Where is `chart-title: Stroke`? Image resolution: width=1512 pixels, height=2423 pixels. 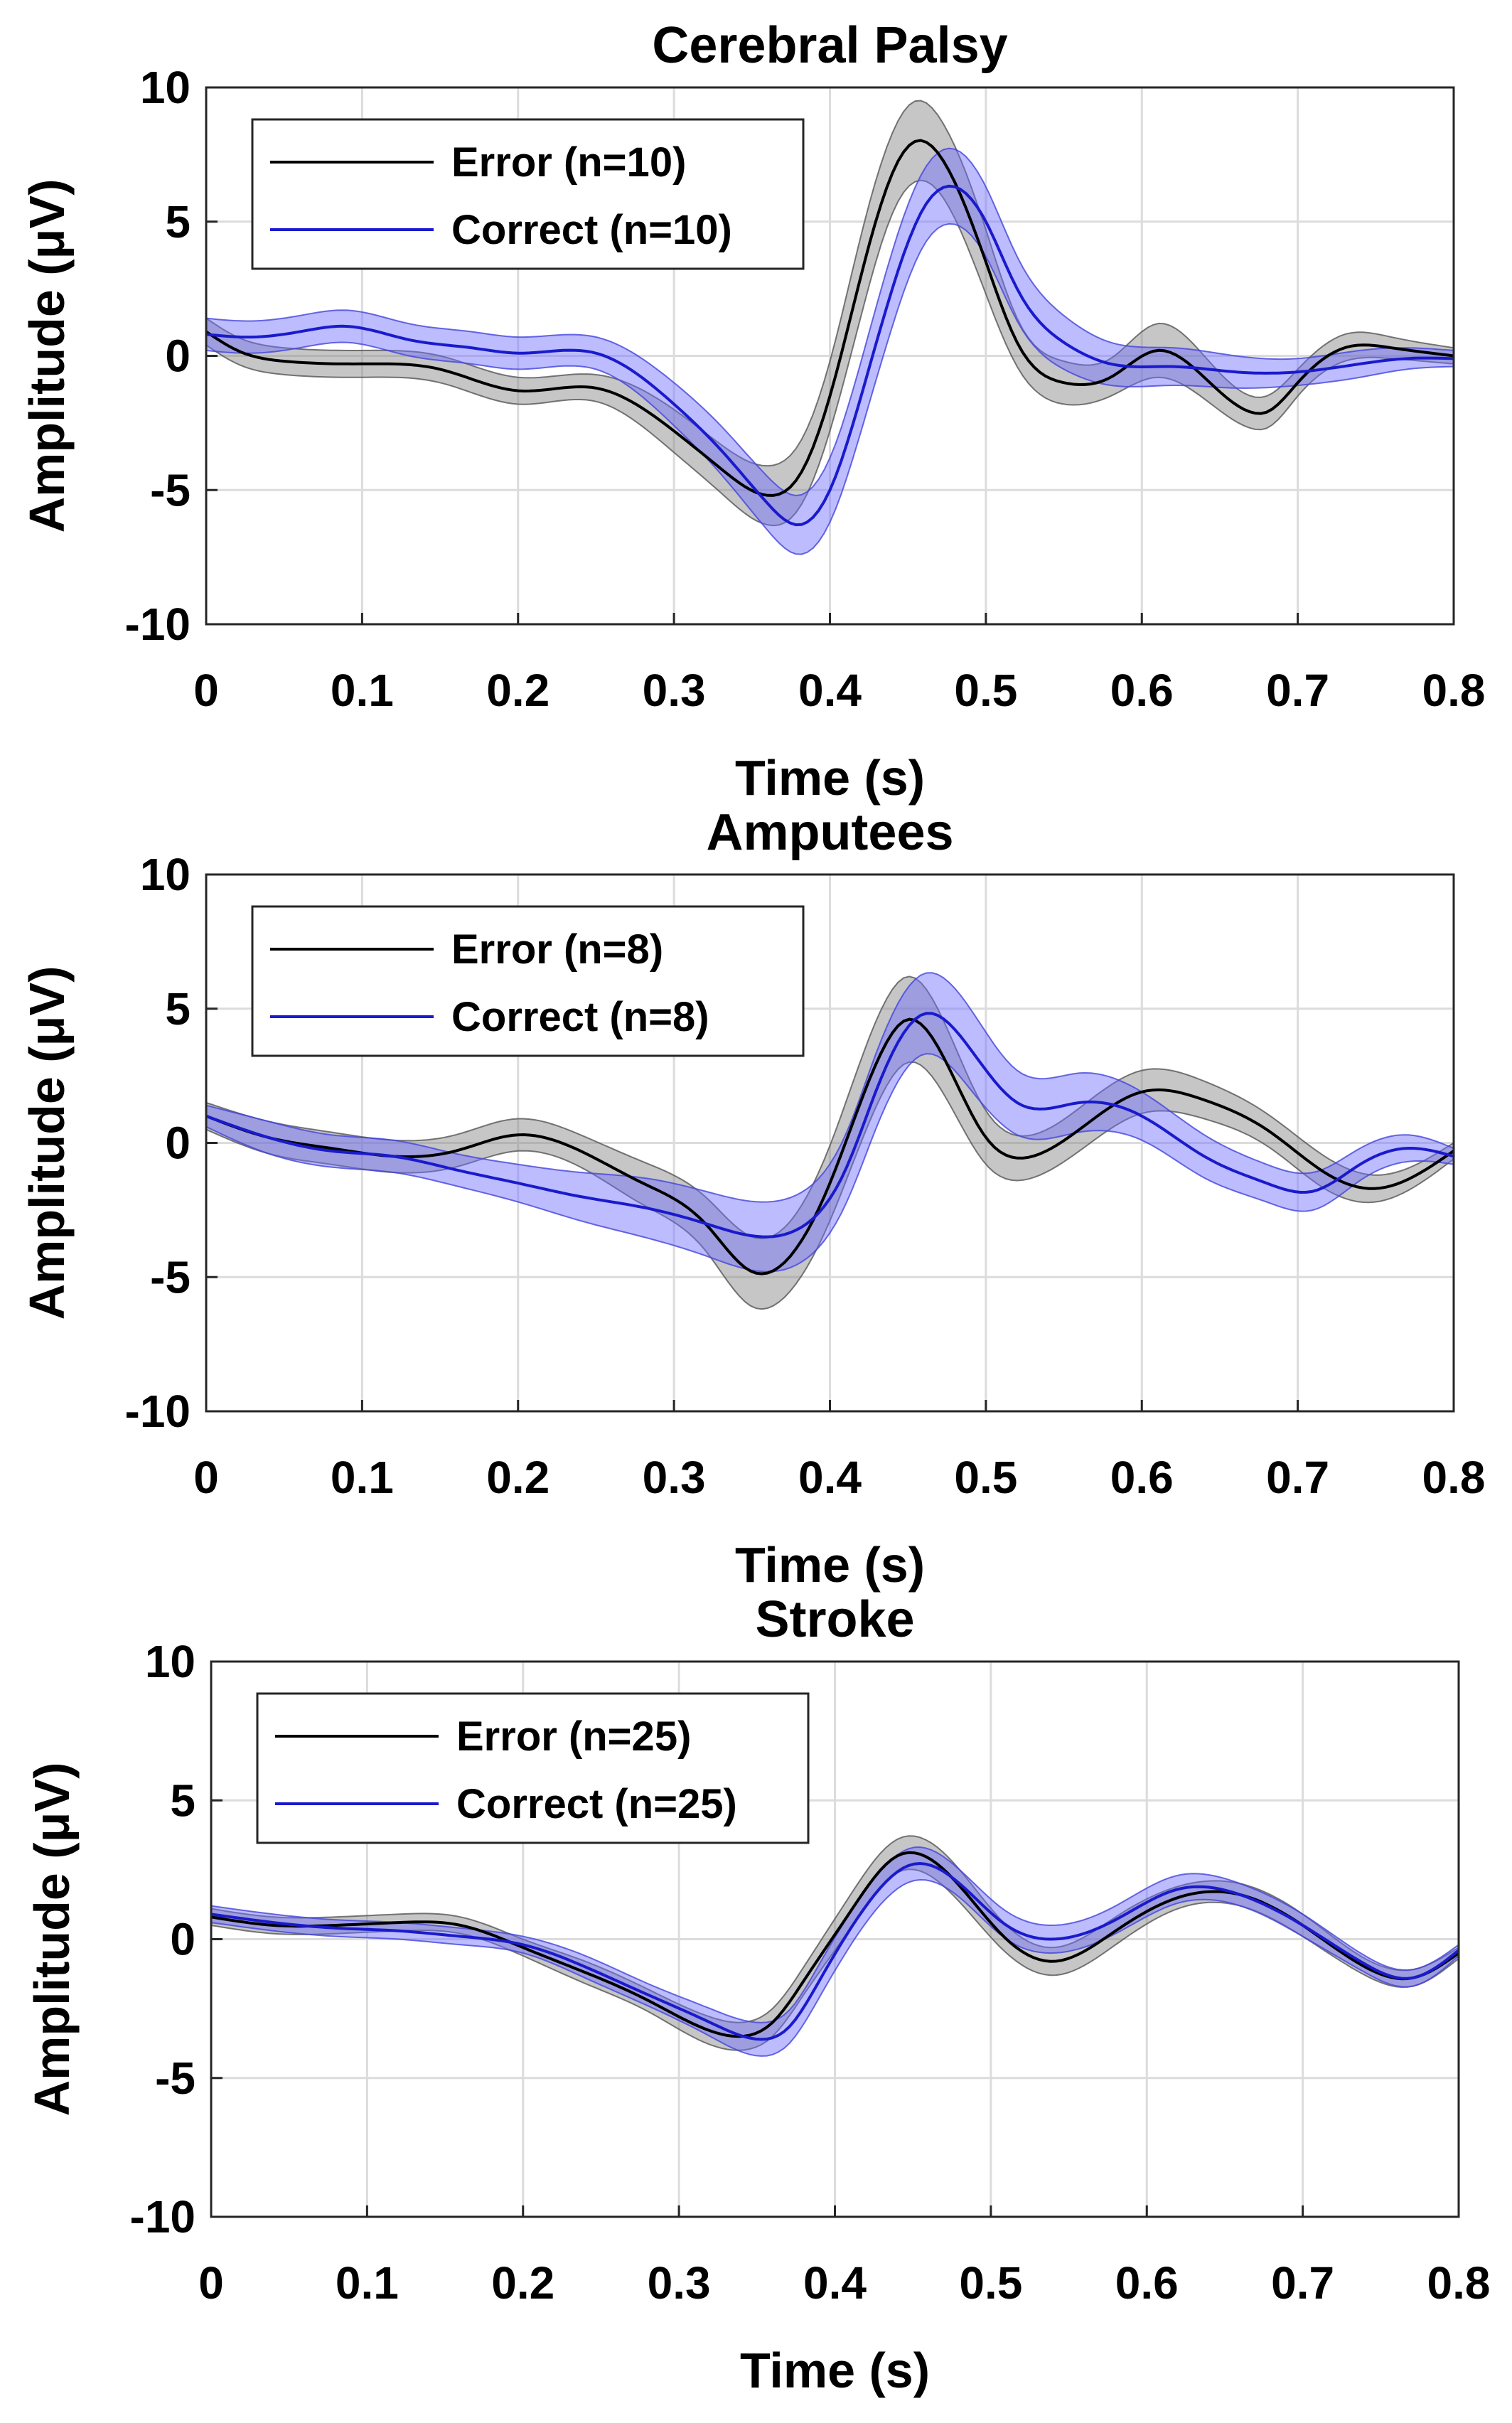 chart-title: Stroke is located at coordinates (835, 1619).